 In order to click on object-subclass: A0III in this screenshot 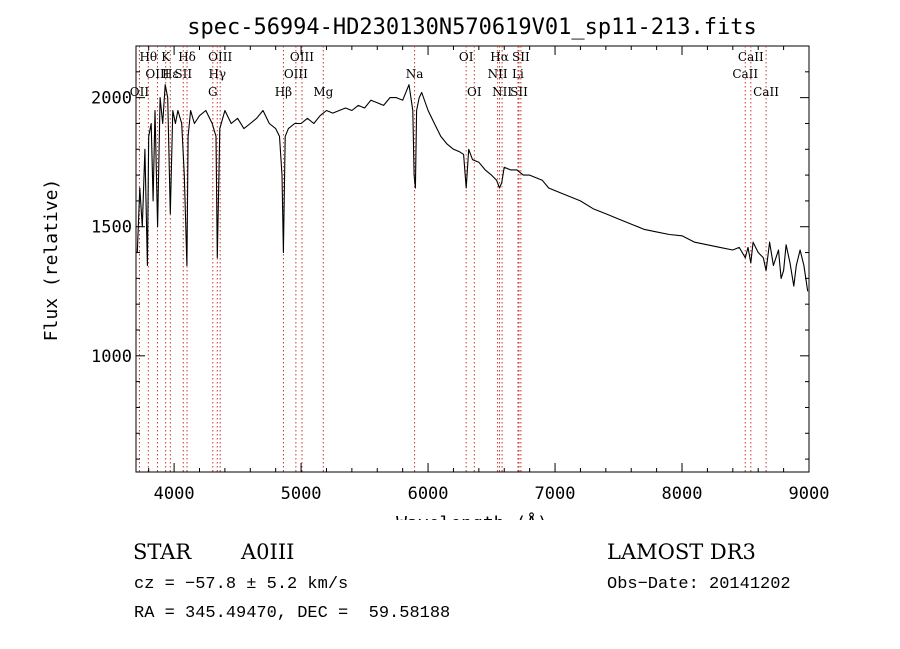, I will do `click(268, 552)`.